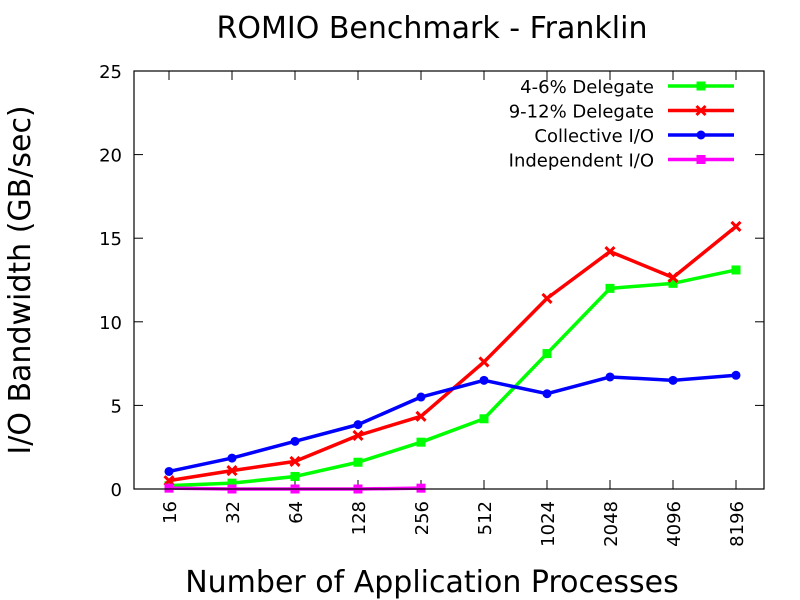 The height and width of the screenshot is (600, 800). Describe the element at coordinates (359, 518) in the screenshot. I see `x-tick-label: 128` at that location.